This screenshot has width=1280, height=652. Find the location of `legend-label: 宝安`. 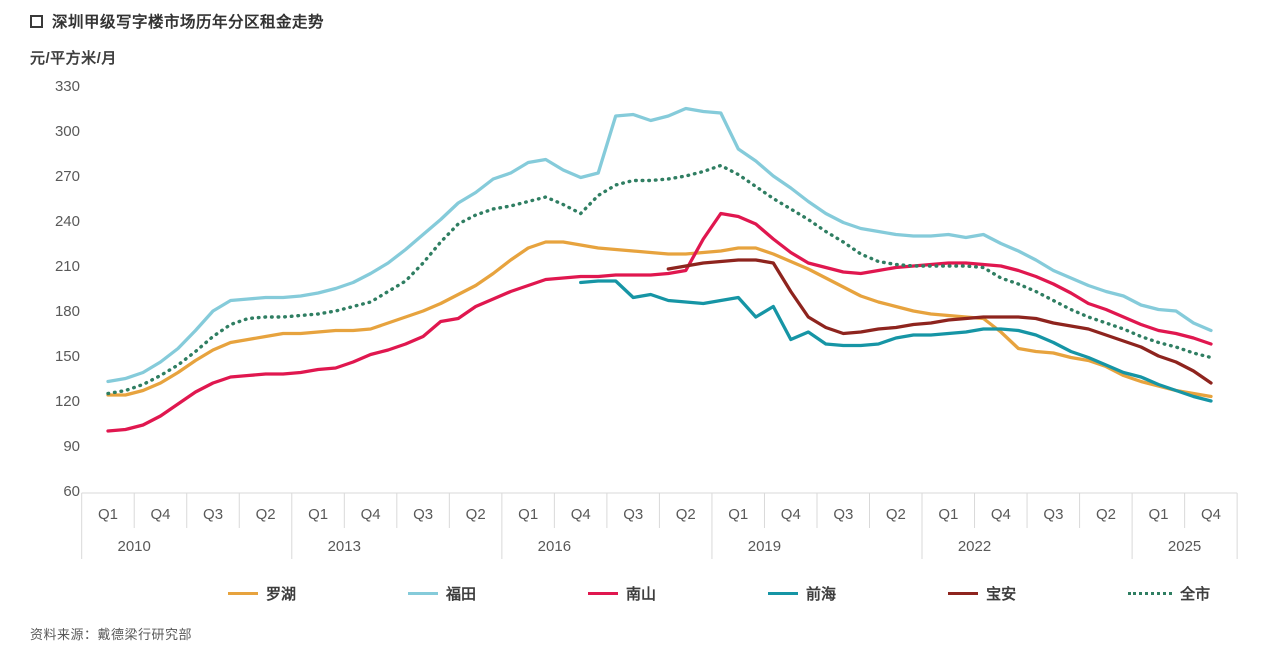

legend-label: 宝安 is located at coordinates (1001, 594).